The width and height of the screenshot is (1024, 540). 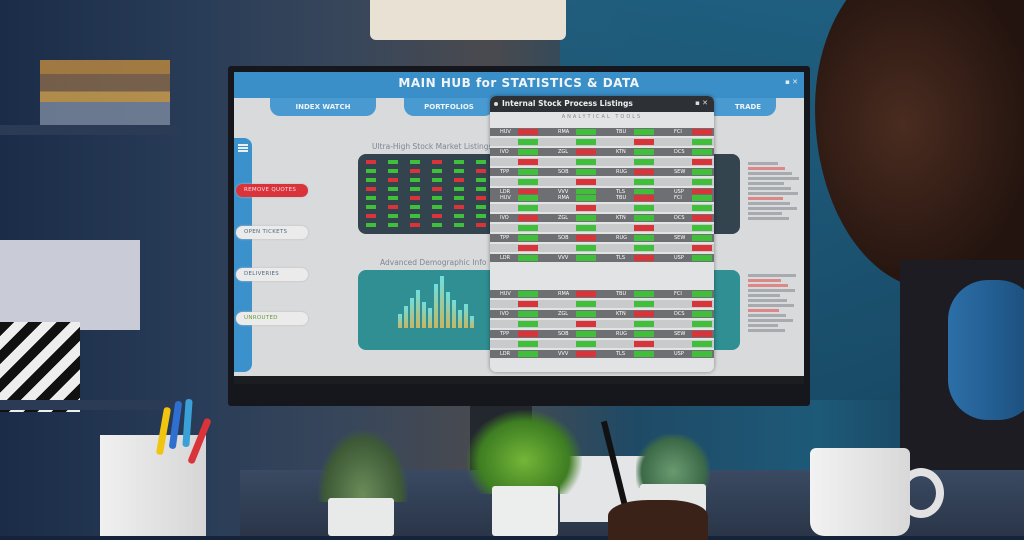 I want to click on header-bar, so click(x=519, y=85).